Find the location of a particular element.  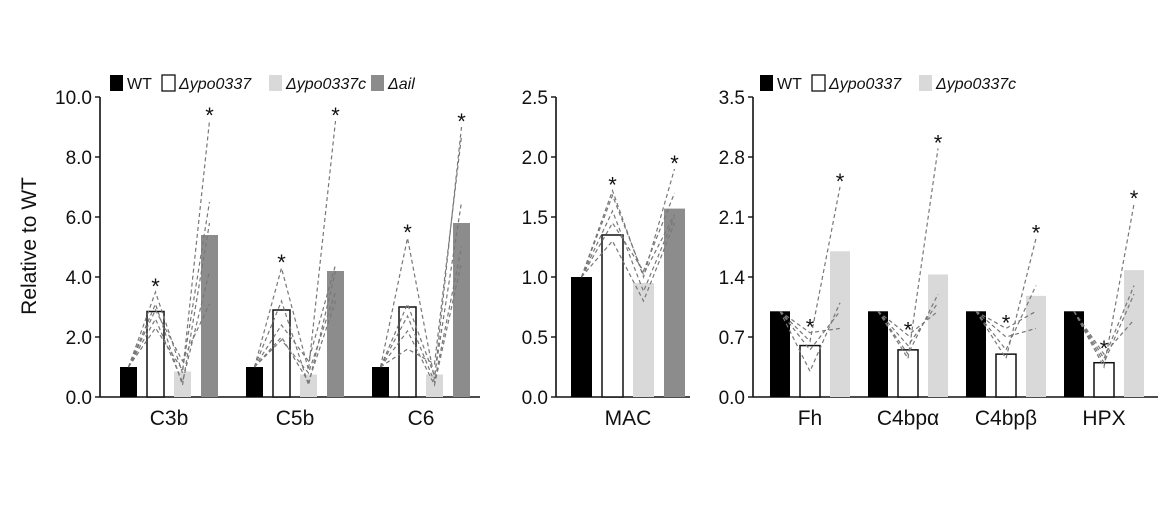

bar-HPX-WT is located at coordinates (1074, 354).